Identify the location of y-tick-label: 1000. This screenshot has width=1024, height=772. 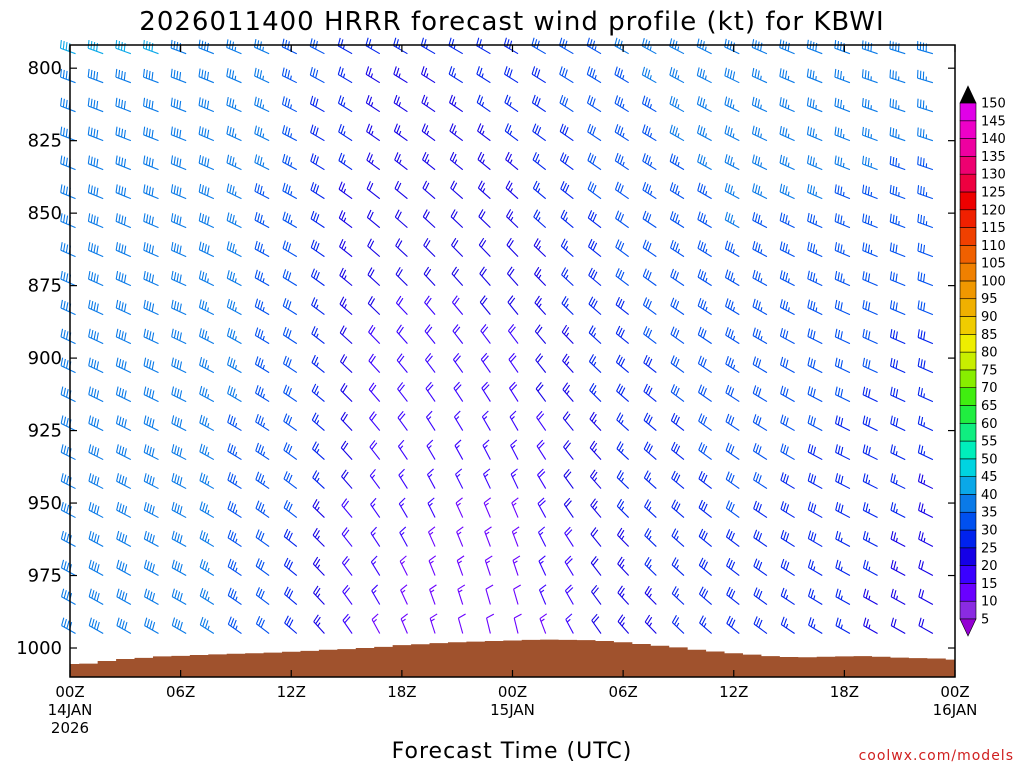
(39, 648).